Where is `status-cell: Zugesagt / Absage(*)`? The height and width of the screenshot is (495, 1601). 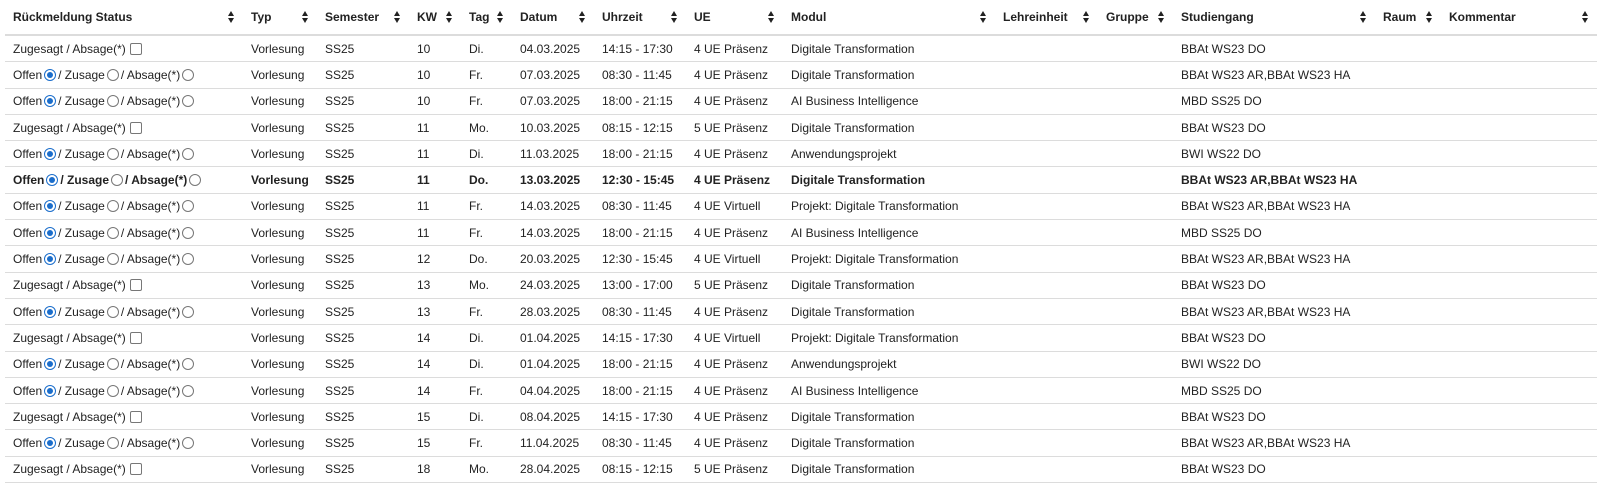
status-cell: Zugesagt / Absage(*) is located at coordinates (124, 417).